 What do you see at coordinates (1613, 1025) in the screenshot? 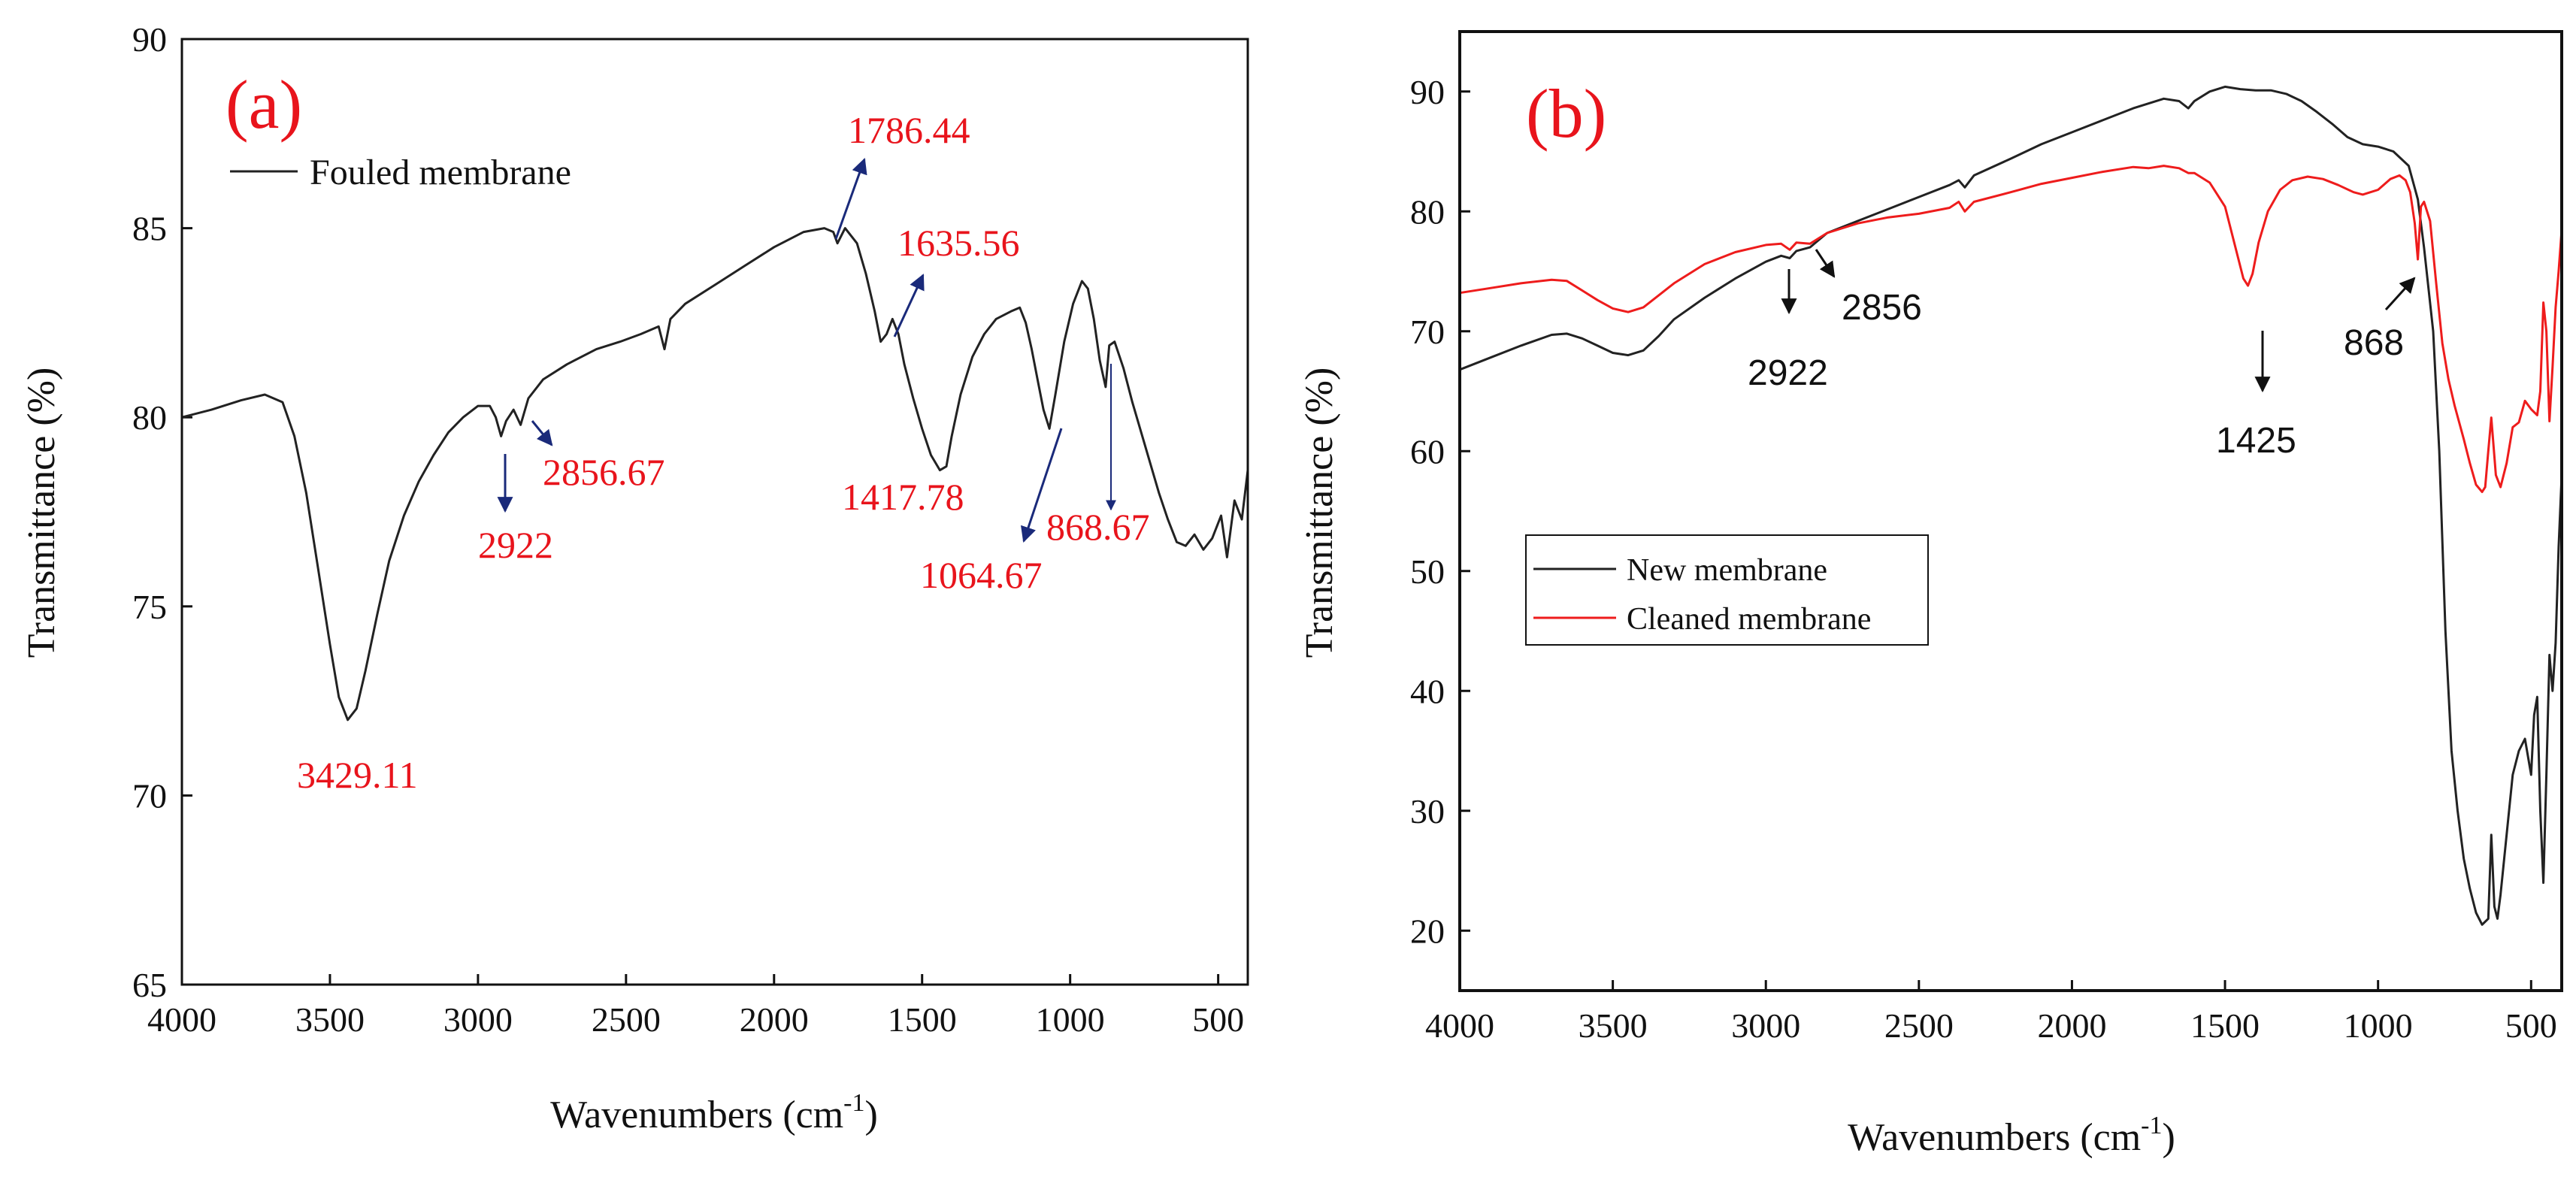
I see `panel-b-xtick-label-3500: 3500` at bounding box center [1613, 1025].